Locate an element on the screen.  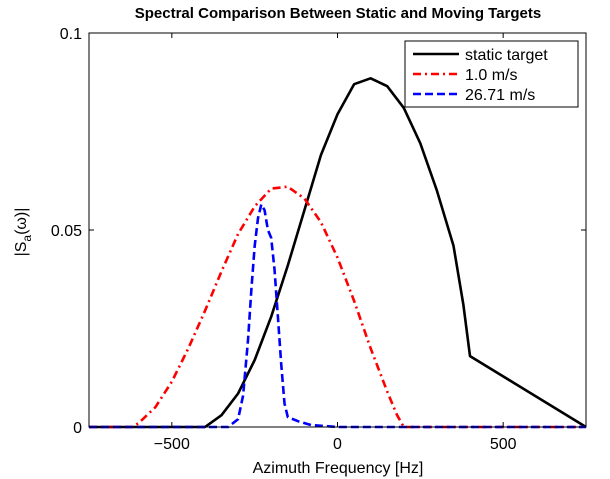
y-tick-label: 0.1 is located at coordinates (71, 34).